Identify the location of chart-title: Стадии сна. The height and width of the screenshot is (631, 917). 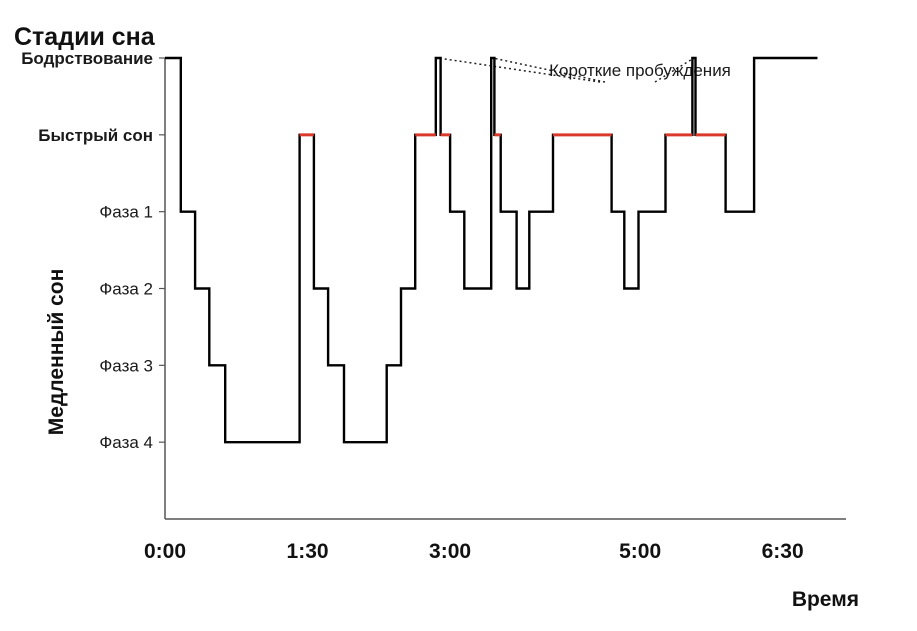
(85, 37).